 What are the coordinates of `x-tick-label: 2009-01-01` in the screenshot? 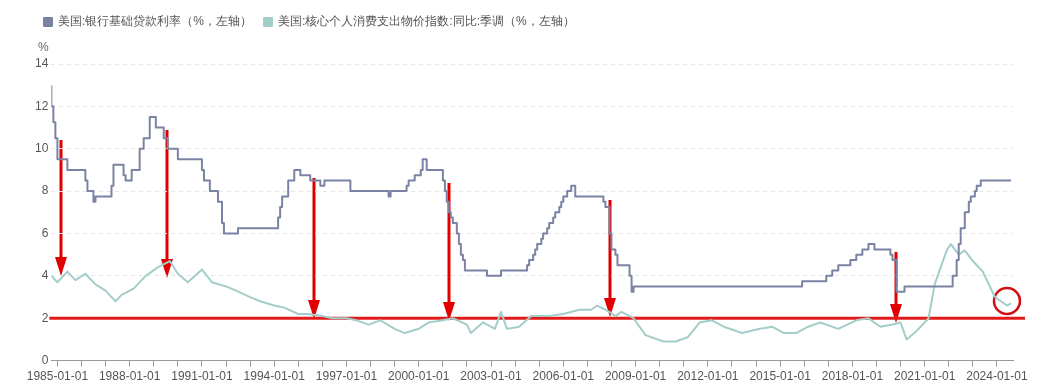 It's located at (635, 376).